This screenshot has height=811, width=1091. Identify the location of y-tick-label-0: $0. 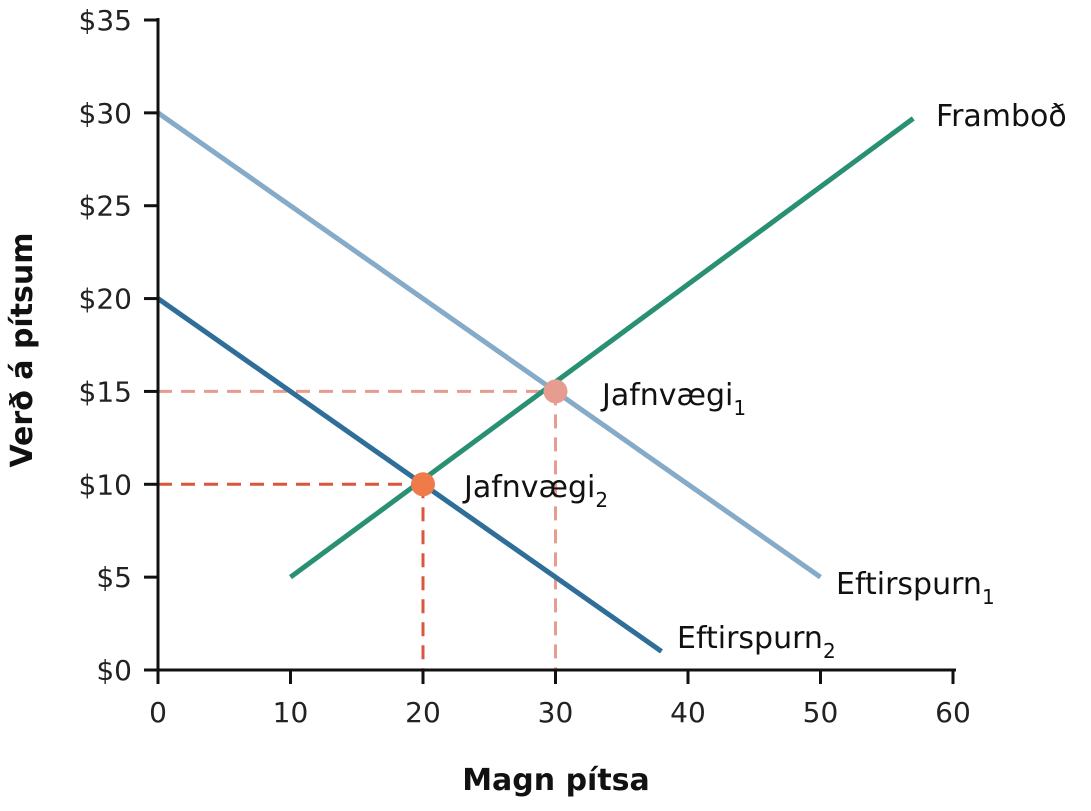
(114, 670).